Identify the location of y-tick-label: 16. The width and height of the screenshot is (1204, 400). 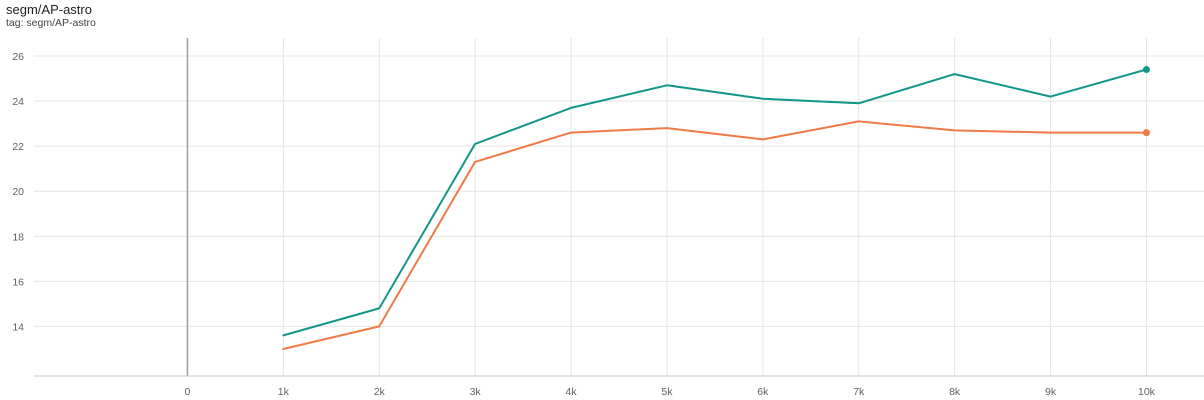
(18, 282).